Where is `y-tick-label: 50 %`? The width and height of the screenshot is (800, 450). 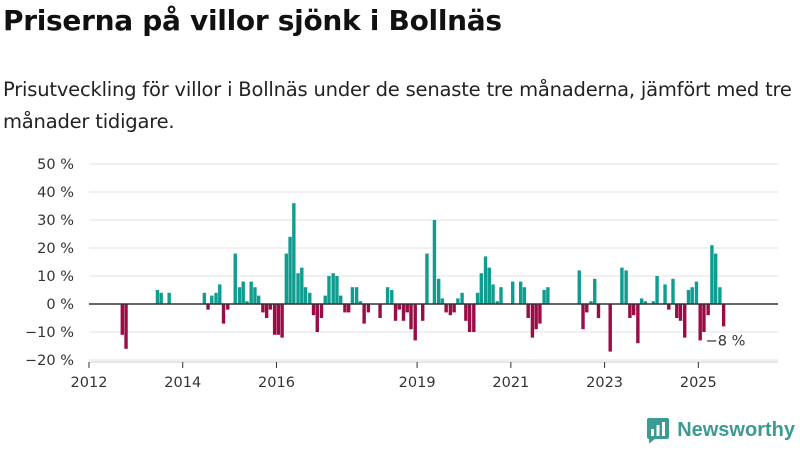
y-tick-label: 50 % is located at coordinates (55, 165).